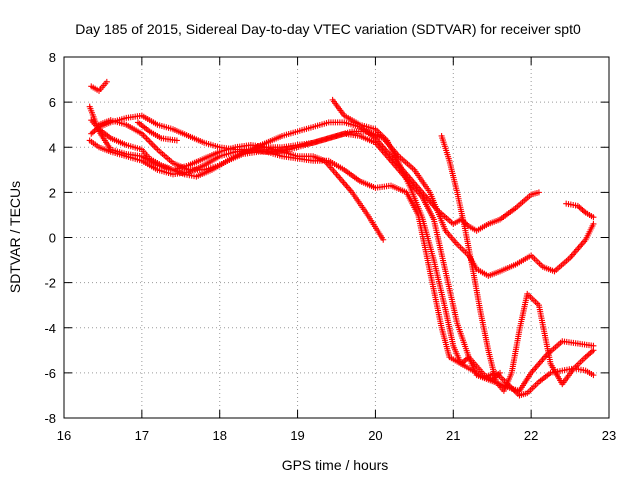 The height and width of the screenshot is (480, 640). What do you see at coordinates (50, 283) in the screenshot?
I see `y-tick-label: -2` at bounding box center [50, 283].